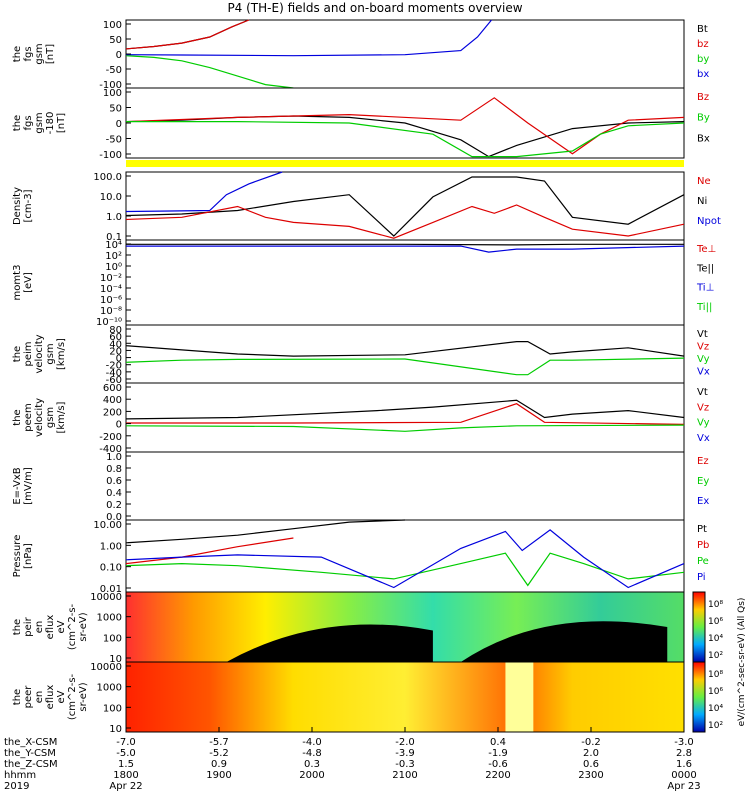 This screenshot has width=750, height=800. I want to click on panel-peem_velocity, so click(405, 417).